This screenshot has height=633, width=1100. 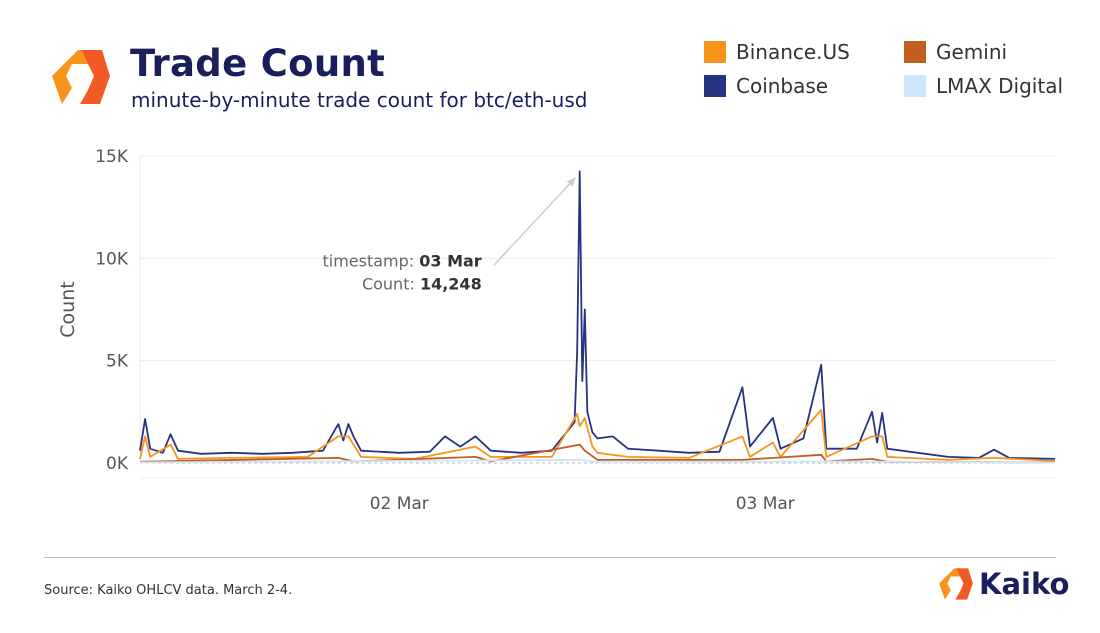 I want to click on series-line-binance-us, so click(x=597, y=435).